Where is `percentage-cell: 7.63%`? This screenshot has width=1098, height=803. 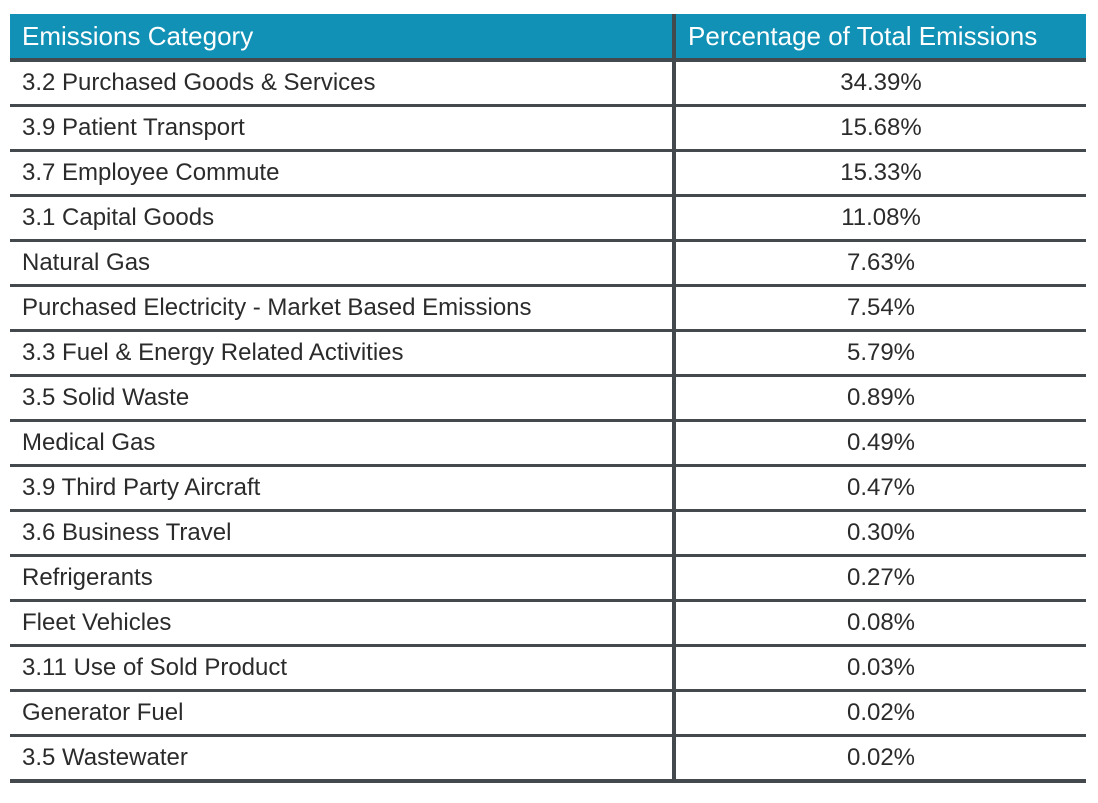 percentage-cell: 7.63% is located at coordinates (879, 263).